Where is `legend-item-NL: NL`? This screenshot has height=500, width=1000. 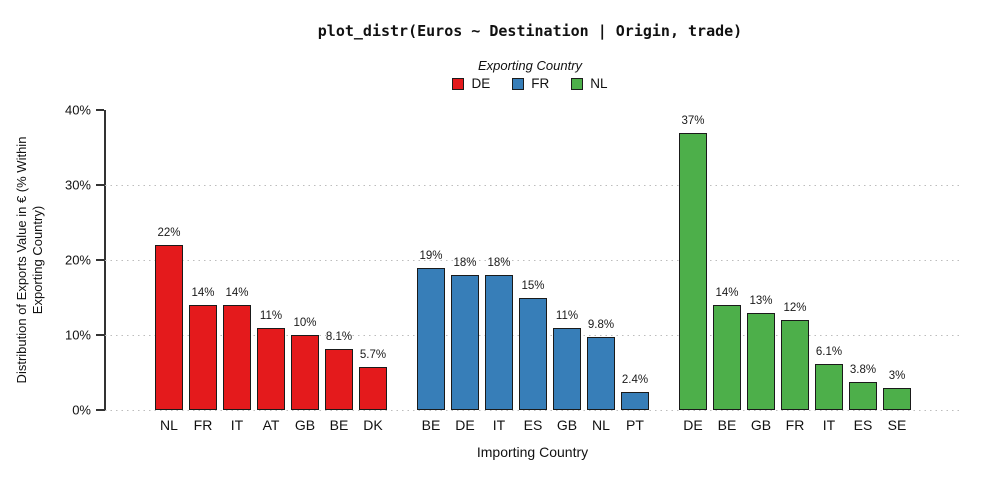
legend-item-NL: NL is located at coordinates (589, 83).